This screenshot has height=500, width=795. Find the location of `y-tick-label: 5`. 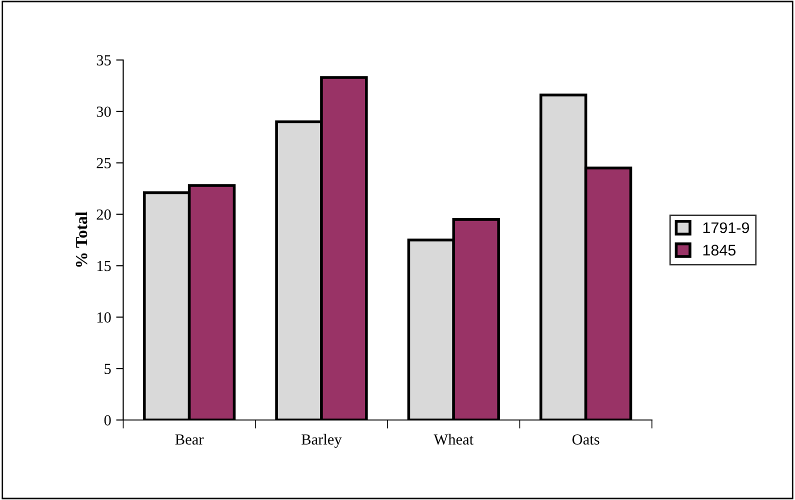

y-tick-label: 5 is located at coordinates (107, 369).